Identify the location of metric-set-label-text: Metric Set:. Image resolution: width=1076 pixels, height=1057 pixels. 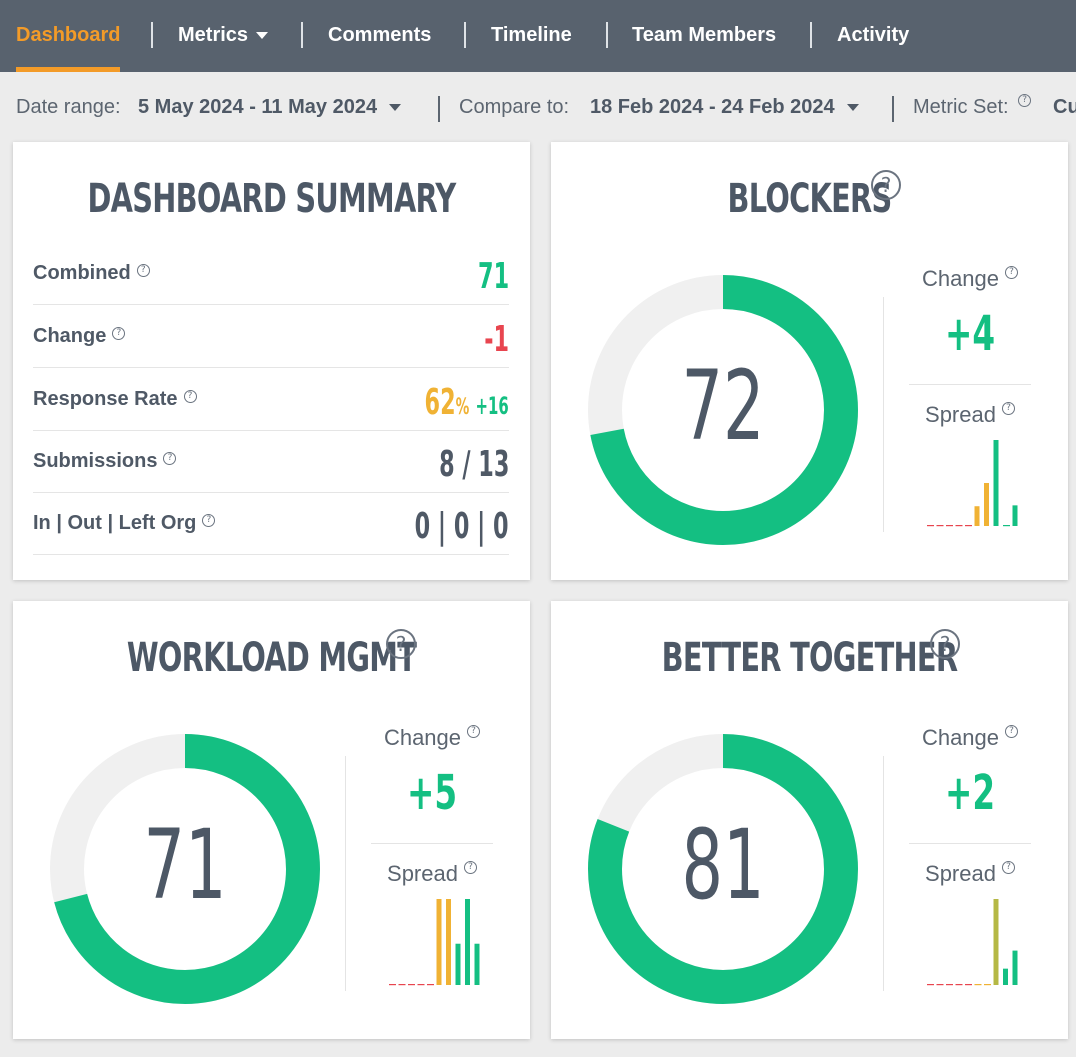
(961, 107).